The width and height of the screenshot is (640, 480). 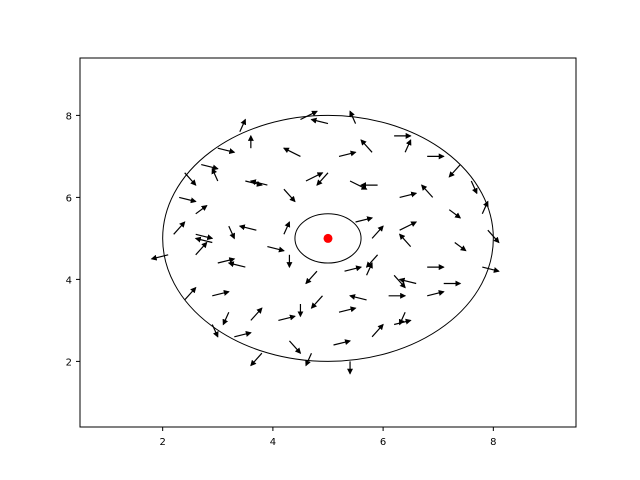 I want to click on inner-ring, so click(x=328, y=238).